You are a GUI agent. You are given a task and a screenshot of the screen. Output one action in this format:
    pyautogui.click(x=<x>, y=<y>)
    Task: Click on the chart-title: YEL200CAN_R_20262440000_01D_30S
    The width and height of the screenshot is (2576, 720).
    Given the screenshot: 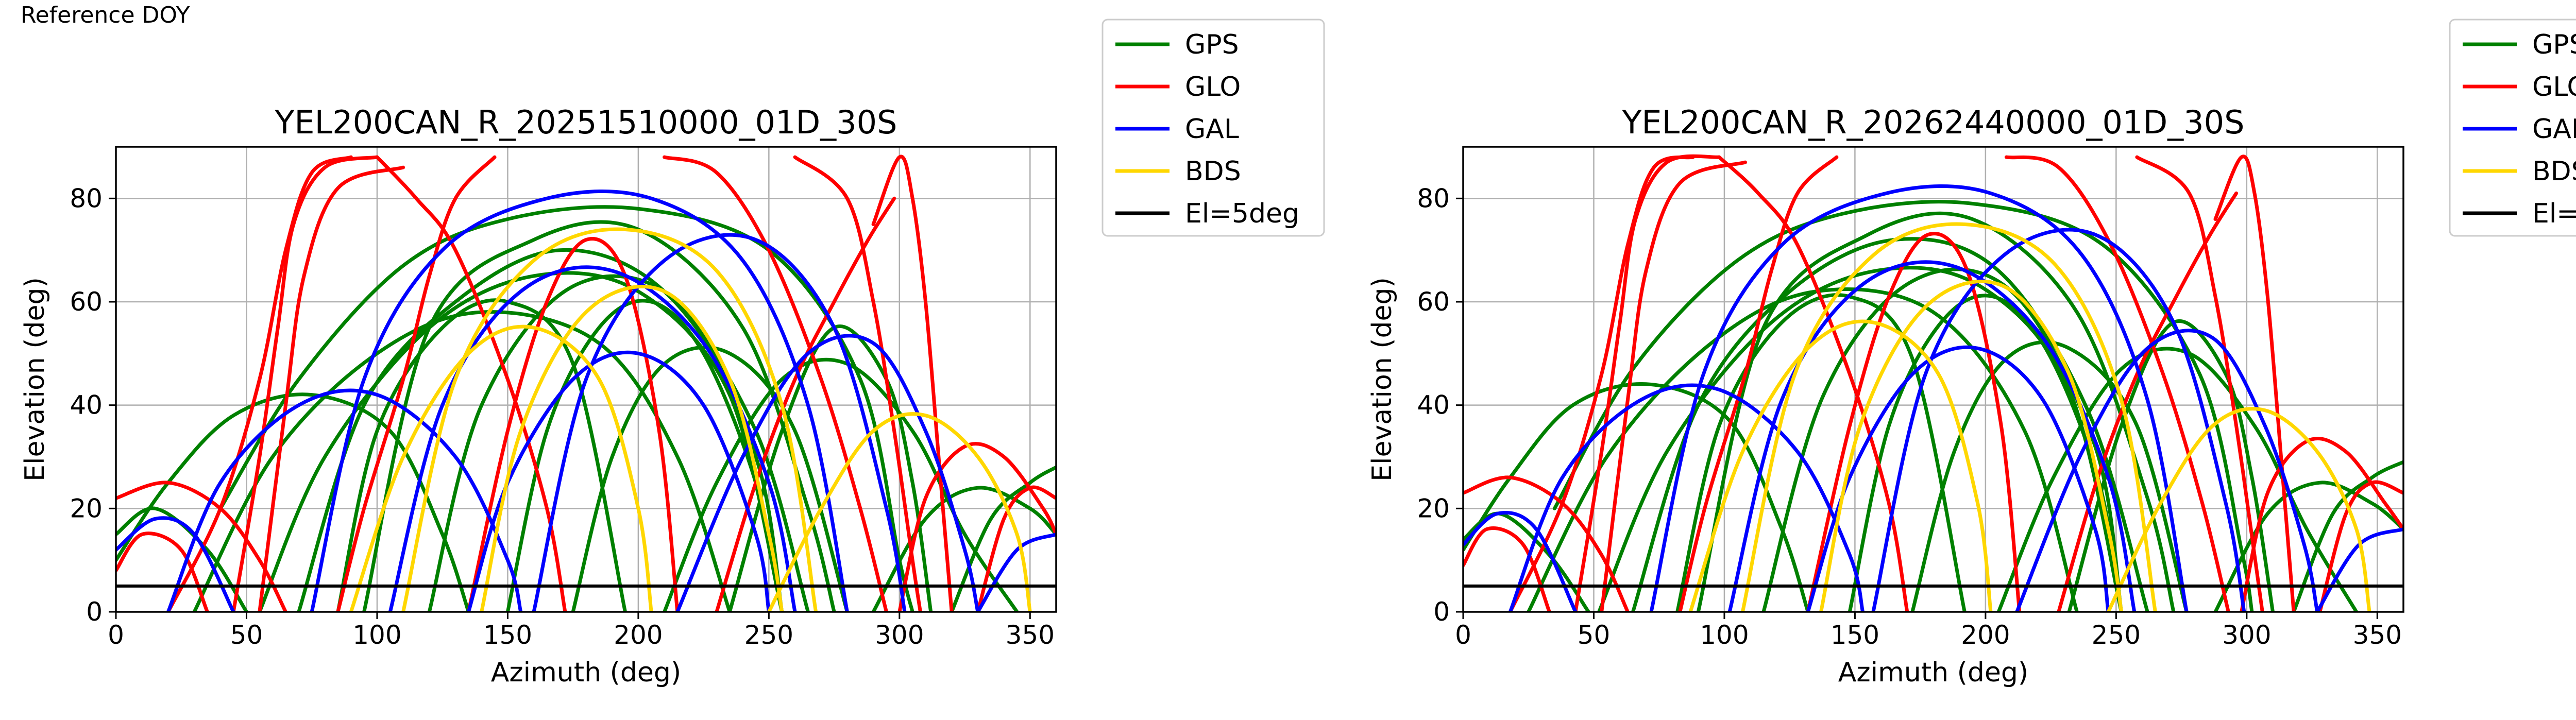 What is the action you would take?
    pyautogui.click(x=1934, y=122)
    